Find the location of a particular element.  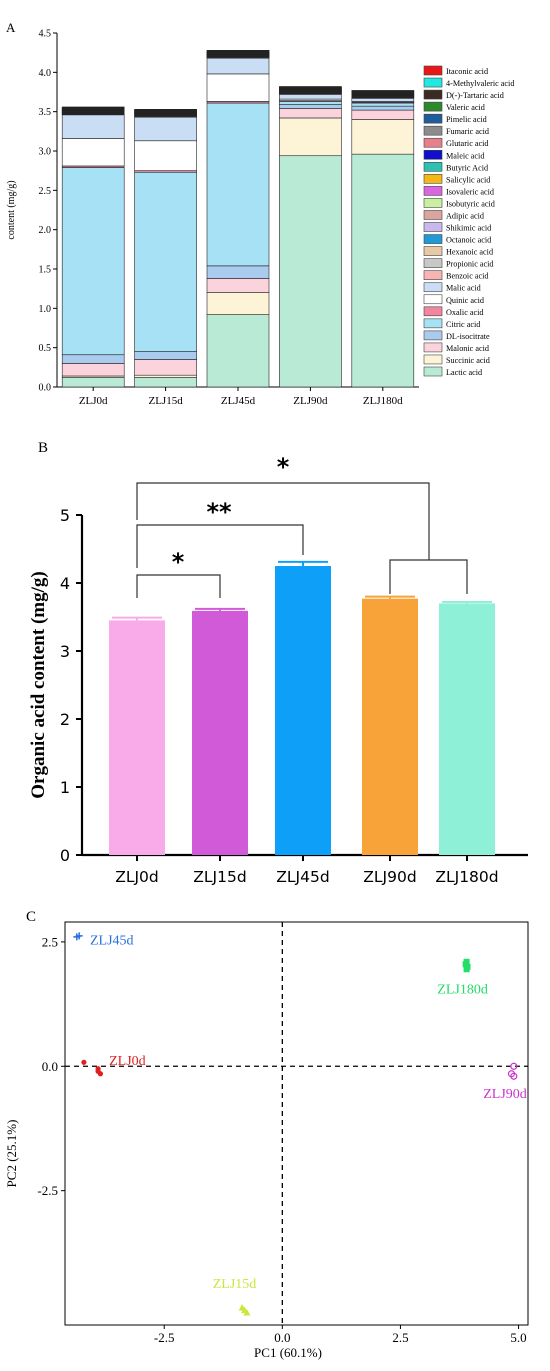

panel-a-x-tick-label: ZLJ90d is located at coordinates (310, 401).